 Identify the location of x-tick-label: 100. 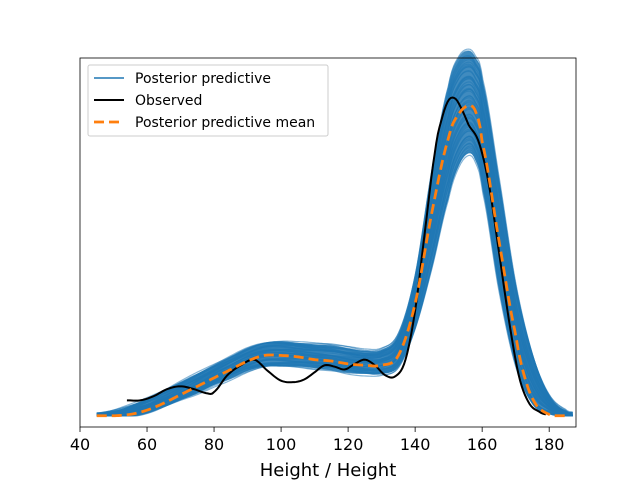
(281, 444).